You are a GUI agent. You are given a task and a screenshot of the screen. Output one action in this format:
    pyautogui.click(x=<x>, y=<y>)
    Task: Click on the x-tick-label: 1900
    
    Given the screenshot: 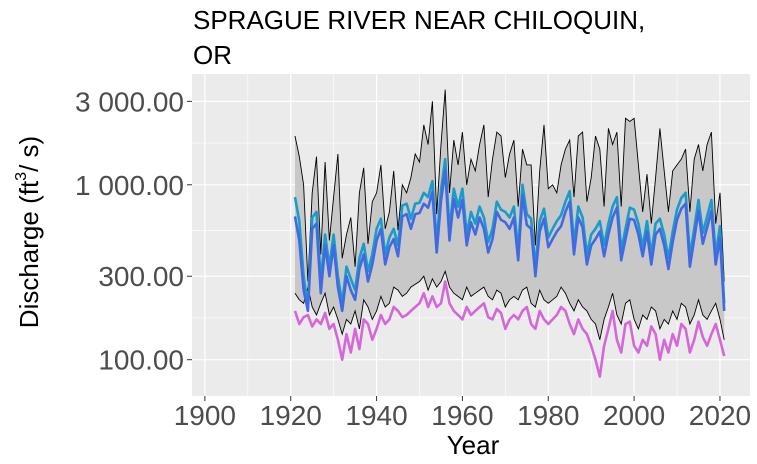 What is the action you would take?
    pyautogui.click(x=205, y=415)
    